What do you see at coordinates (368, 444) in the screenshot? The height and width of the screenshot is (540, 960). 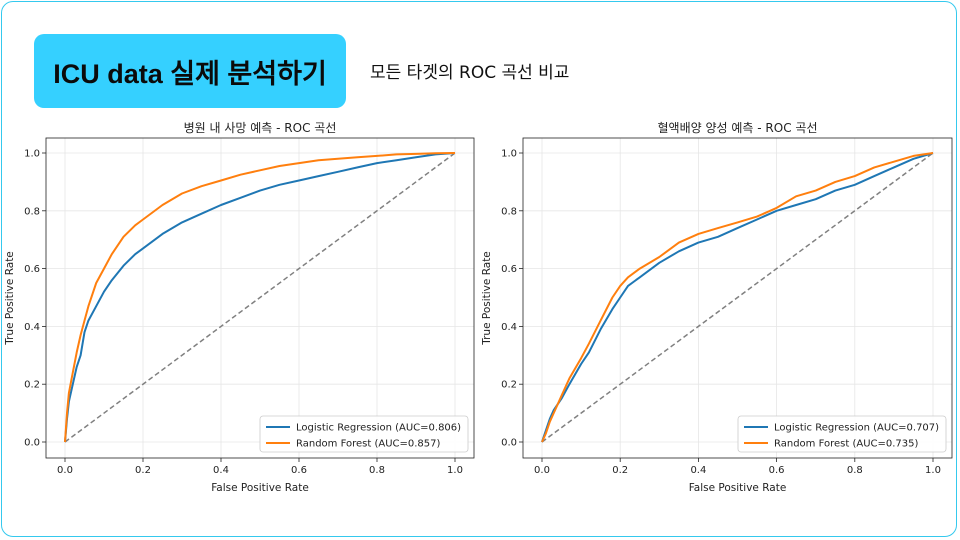 I see `legend-label: Random Forest (AUC=0.857)` at bounding box center [368, 444].